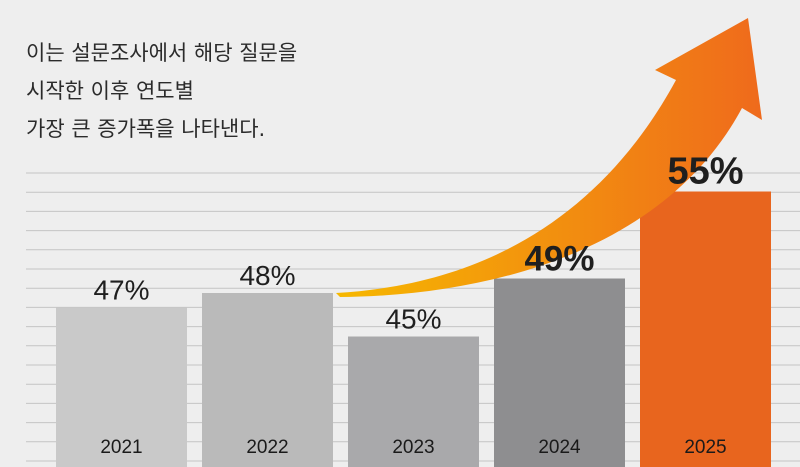 This screenshot has height=467, width=800. I want to click on value-label-2022: 48%, so click(267, 275).